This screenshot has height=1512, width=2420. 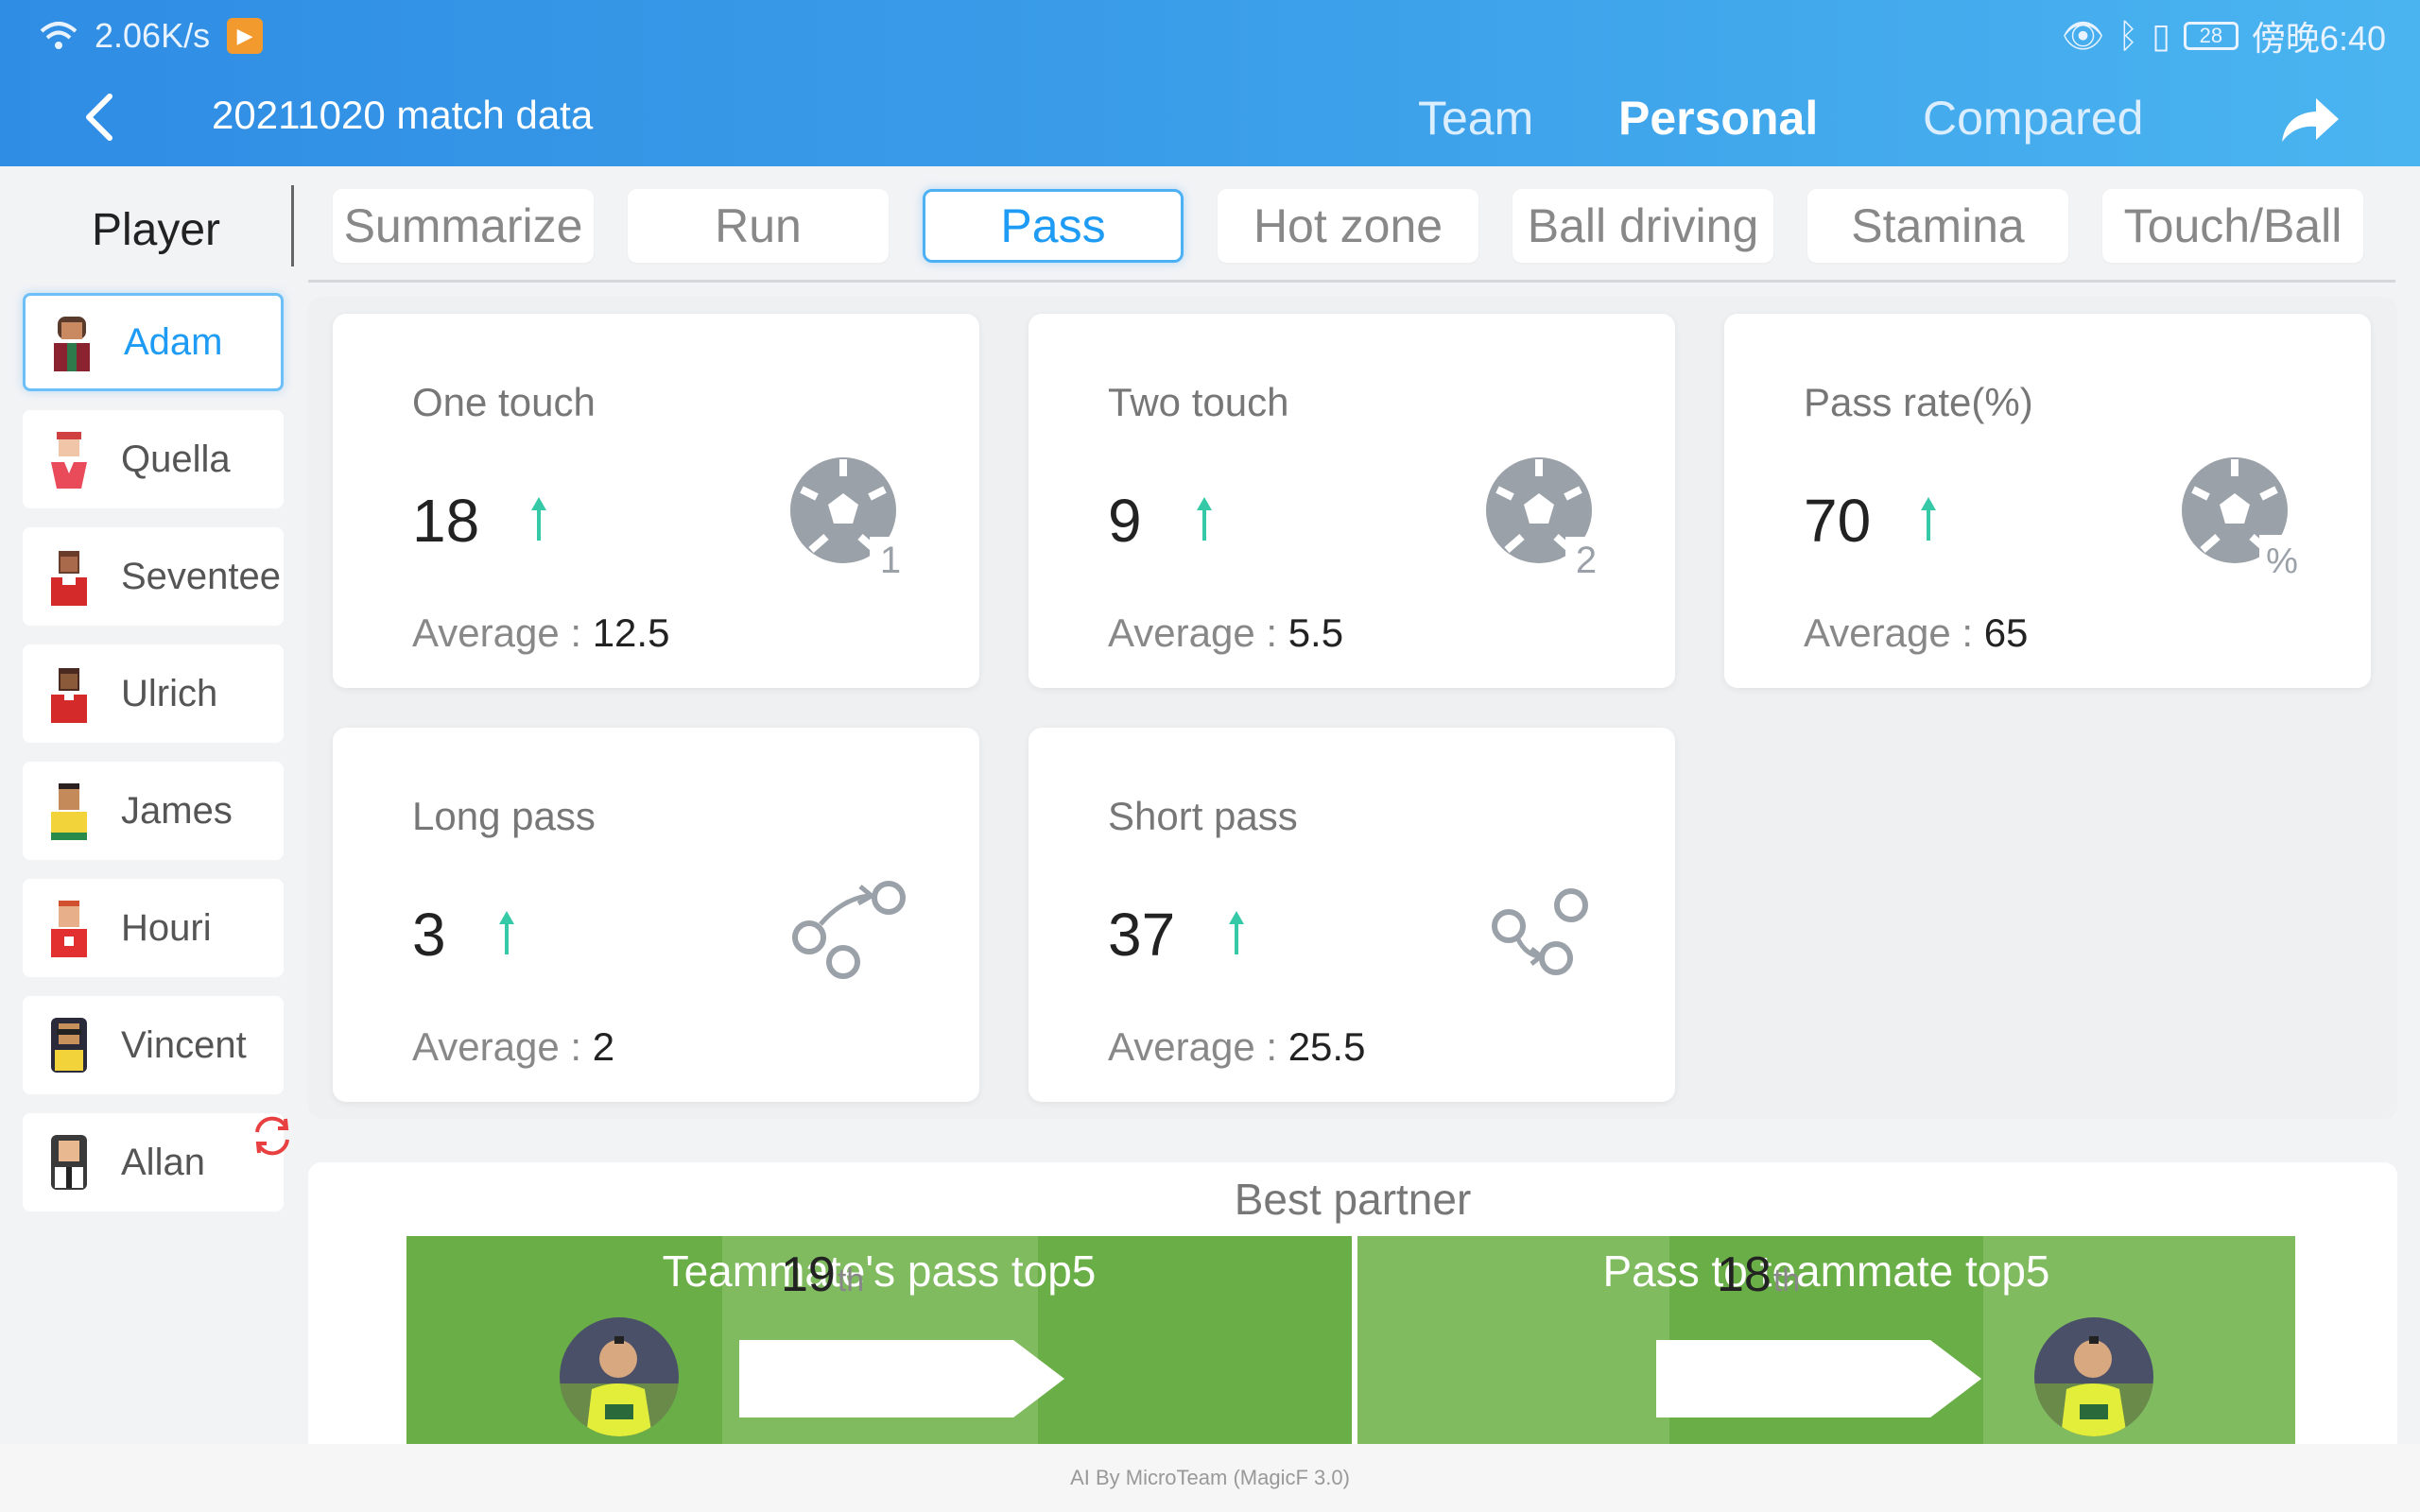 What do you see at coordinates (1226, 632) in the screenshot?
I see `stat-average: Average : 5.5` at bounding box center [1226, 632].